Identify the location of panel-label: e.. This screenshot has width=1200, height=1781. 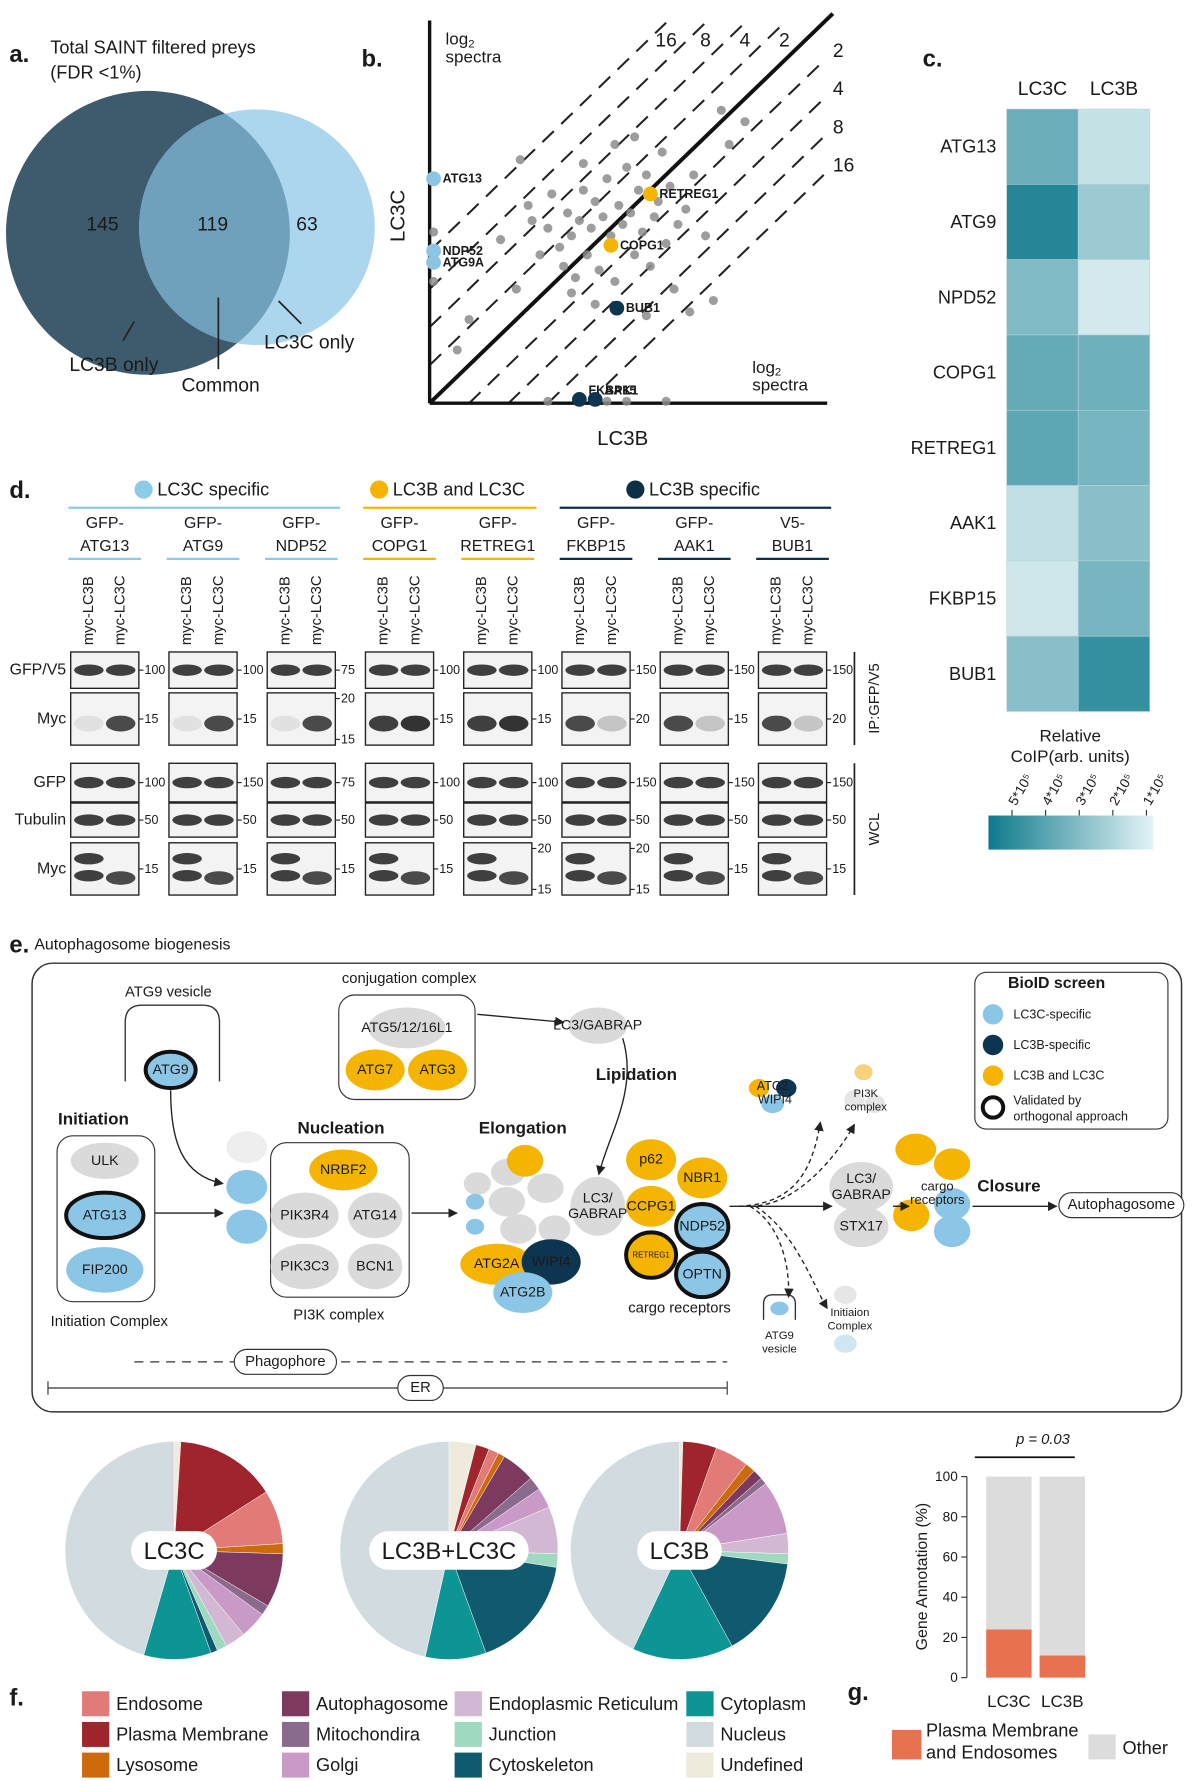
(19, 945).